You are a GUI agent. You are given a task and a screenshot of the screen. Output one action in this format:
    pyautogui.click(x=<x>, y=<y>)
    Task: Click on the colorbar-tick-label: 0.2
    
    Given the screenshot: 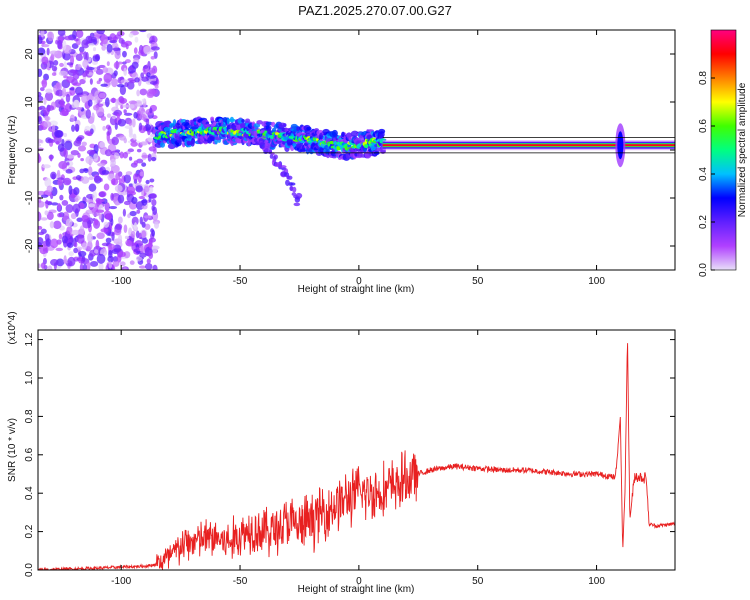 What is the action you would take?
    pyautogui.click(x=703, y=222)
    